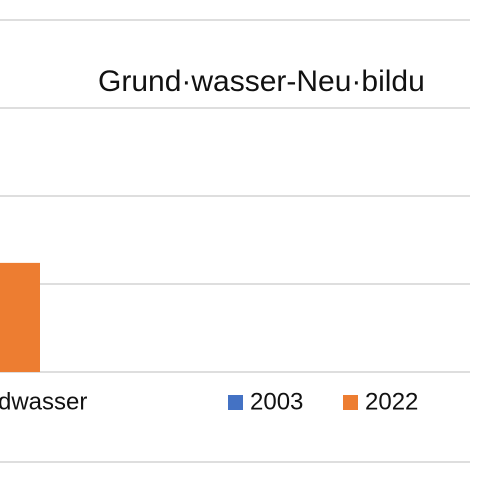 The height and width of the screenshot is (480, 480). Describe the element at coordinates (261, 81) in the screenshot. I see `chart-title: Grund·wasser-Neu·bildu` at that location.